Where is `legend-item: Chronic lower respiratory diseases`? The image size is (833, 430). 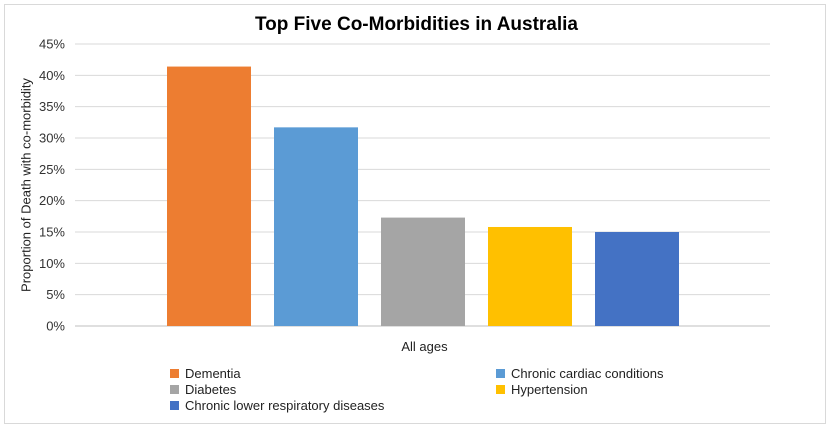
legend-item: Chronic lower respiratory diseases is located at coordinates (277, 405).